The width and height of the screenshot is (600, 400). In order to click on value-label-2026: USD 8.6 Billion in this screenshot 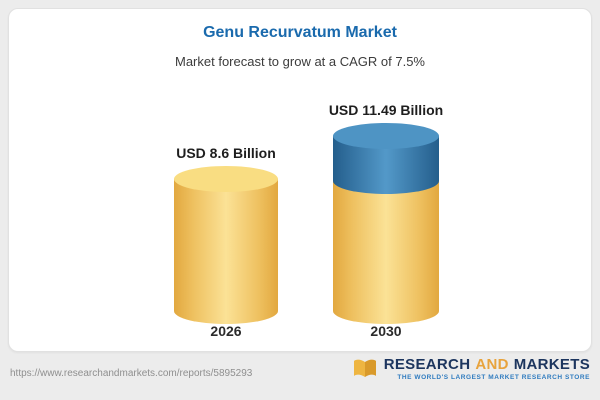, I will do `click(226, 153)`.